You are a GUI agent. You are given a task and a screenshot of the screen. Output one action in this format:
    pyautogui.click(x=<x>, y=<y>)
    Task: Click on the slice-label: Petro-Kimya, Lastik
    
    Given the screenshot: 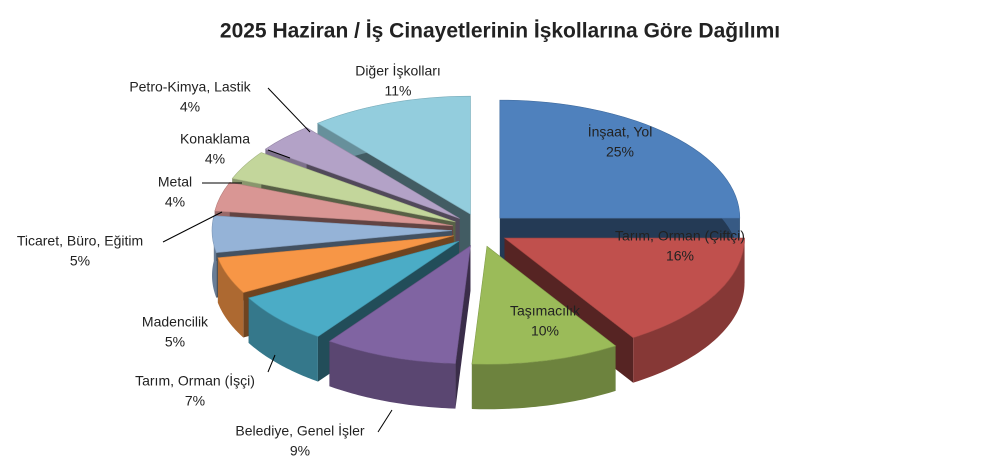 What is the action you would take?
    pyautogui.click(x=190, y=87)
    